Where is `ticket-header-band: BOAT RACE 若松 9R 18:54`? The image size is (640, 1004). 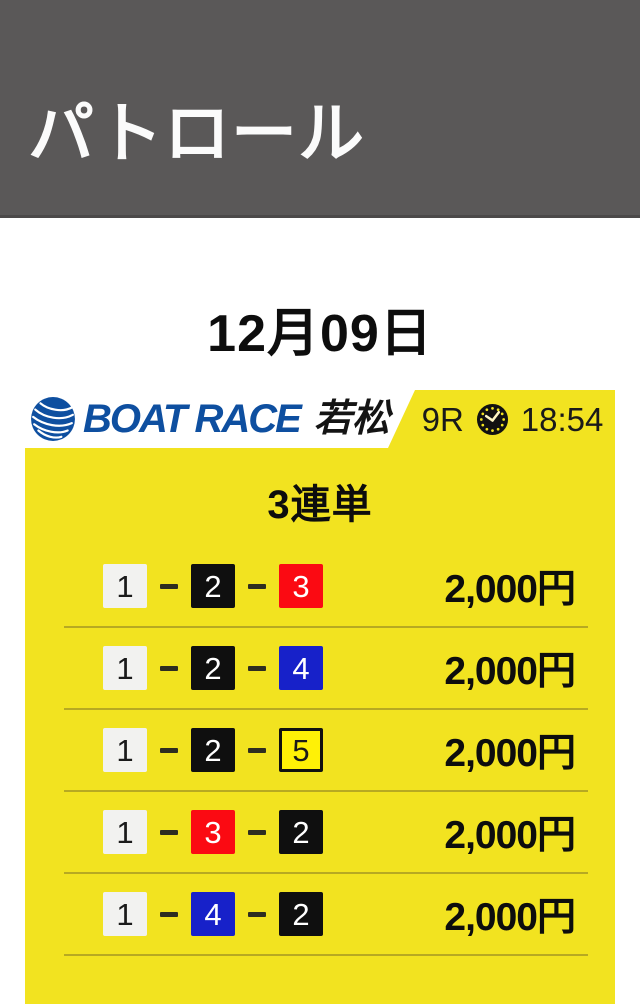
ticket-header-band: BOAT RACE 若松 9R 18:54 is located at coordinates (320, 419).